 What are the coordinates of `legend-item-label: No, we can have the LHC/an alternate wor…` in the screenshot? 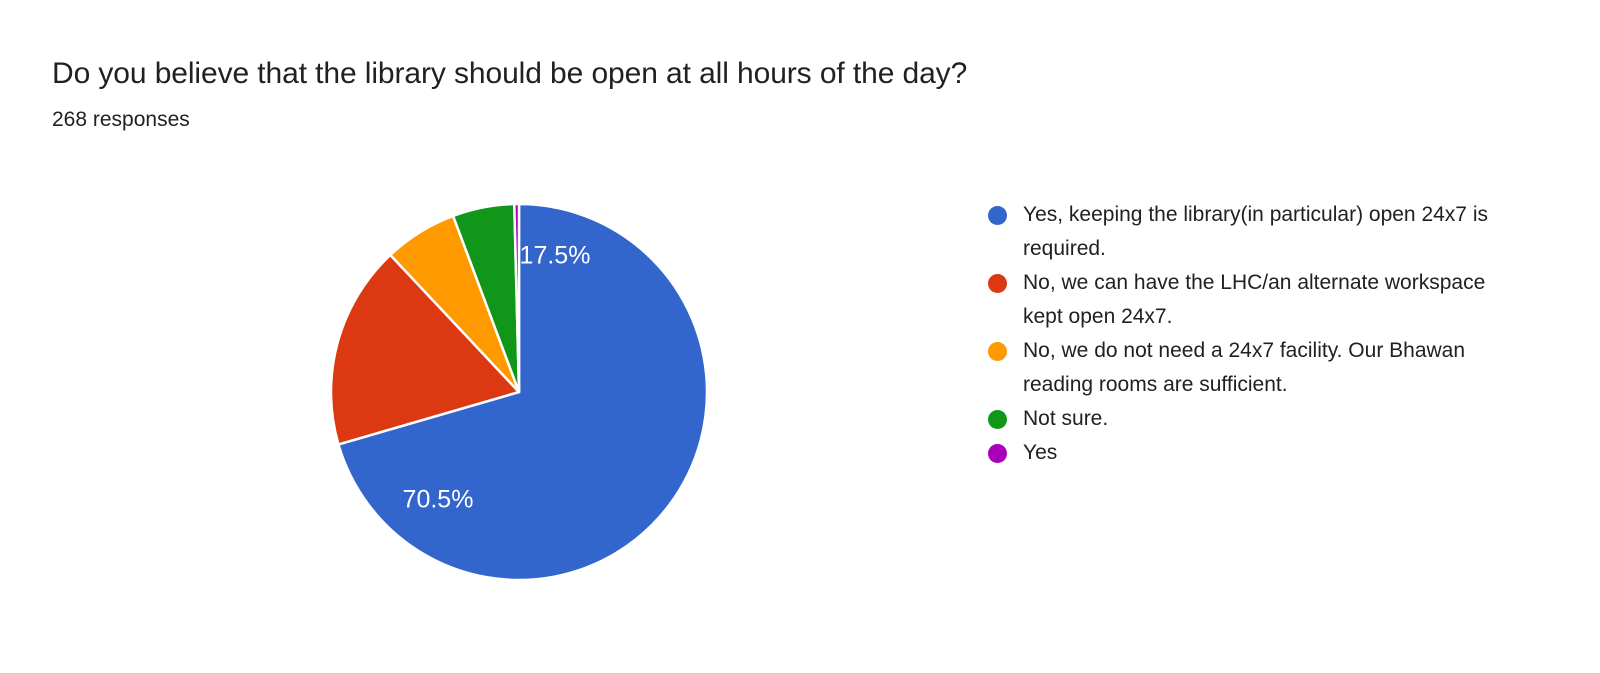 It's located at (1254, 299).